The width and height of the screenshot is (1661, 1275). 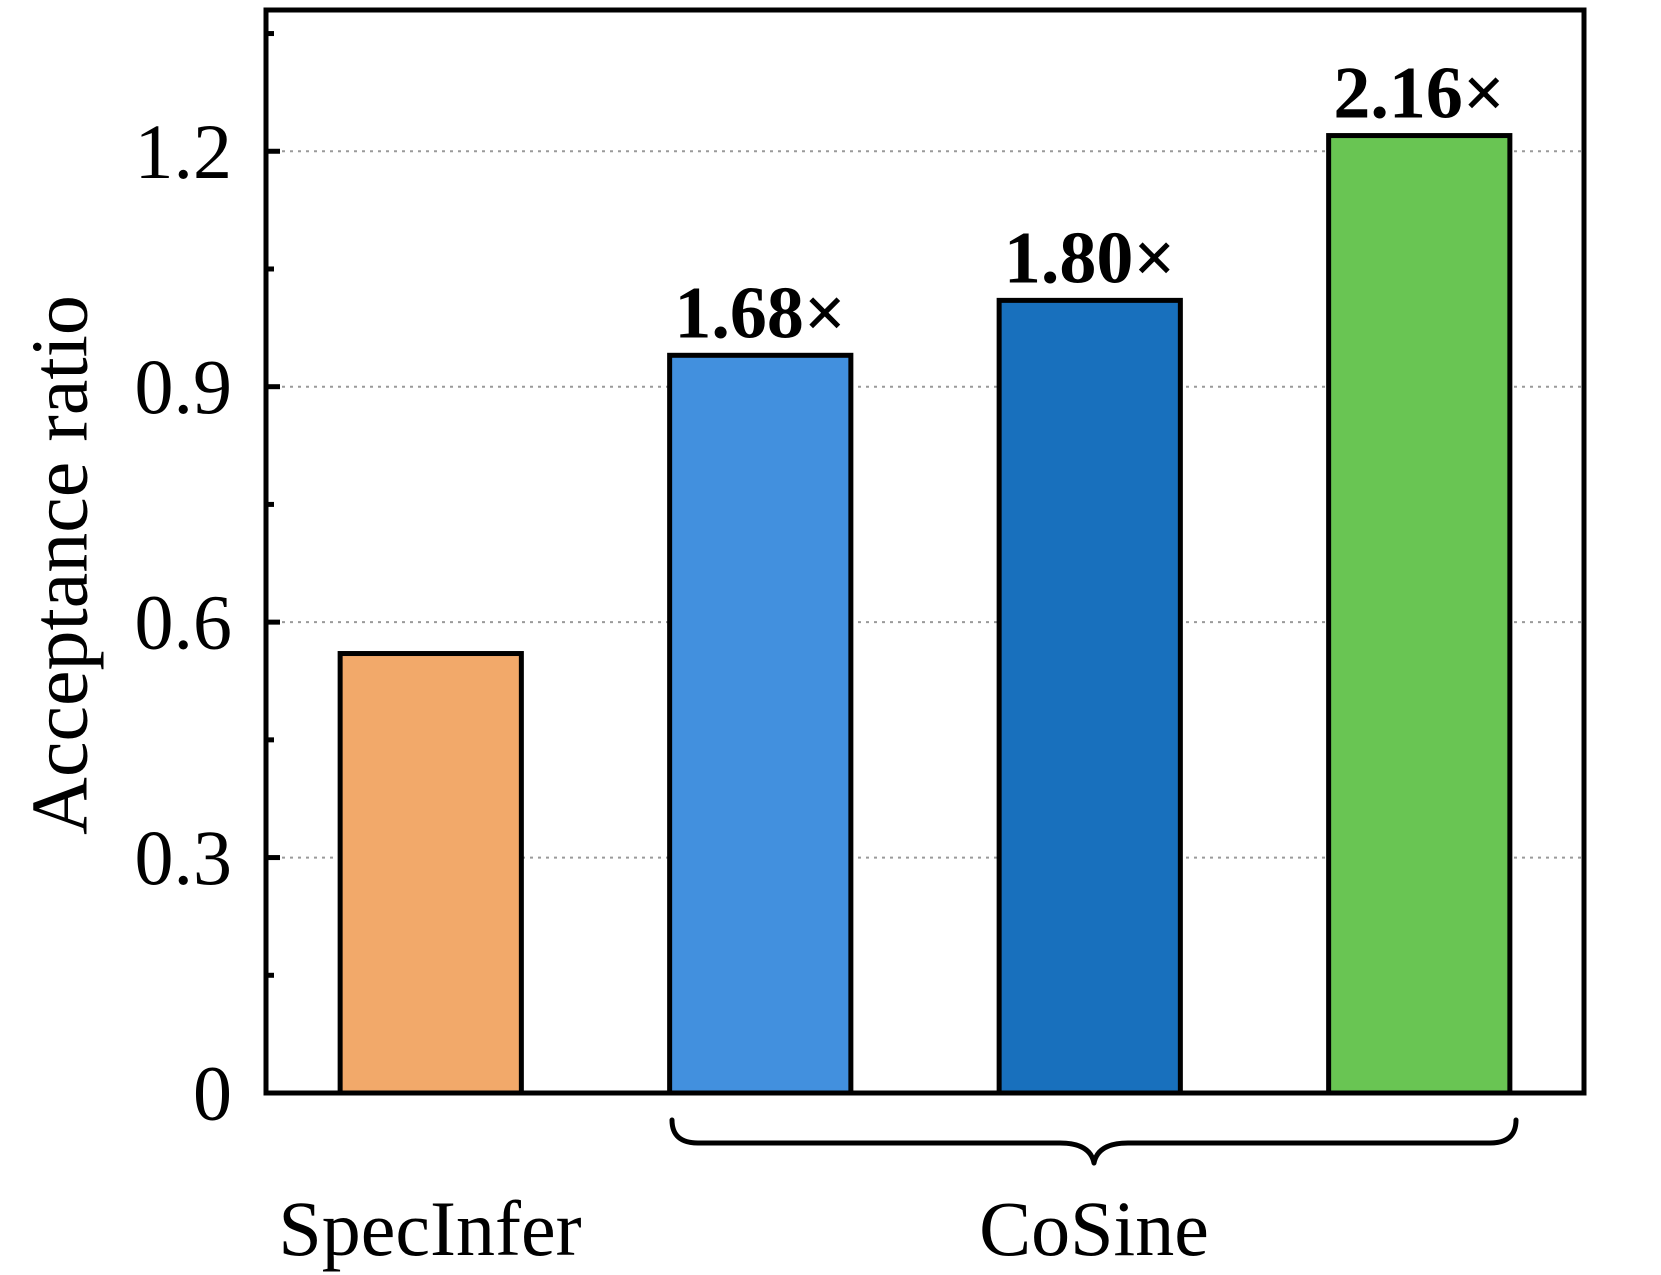 What do you see at coordinates (184, 857) in the screenshot?
I see `y-tick-label: 0.3` at bounding box center [184, 857].